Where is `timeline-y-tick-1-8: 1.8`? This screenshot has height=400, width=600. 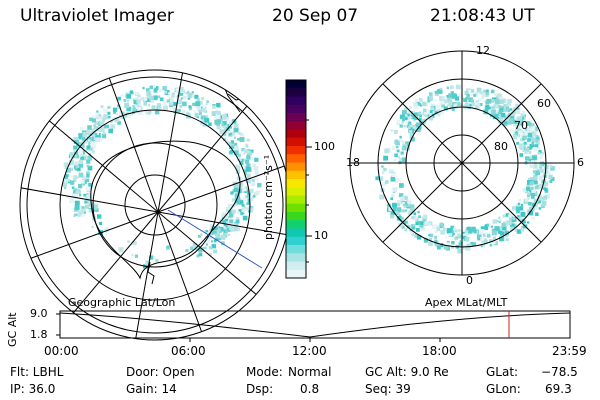
timeline-y-tick-1-8: 1.8 is located at coordinates (39, 334).